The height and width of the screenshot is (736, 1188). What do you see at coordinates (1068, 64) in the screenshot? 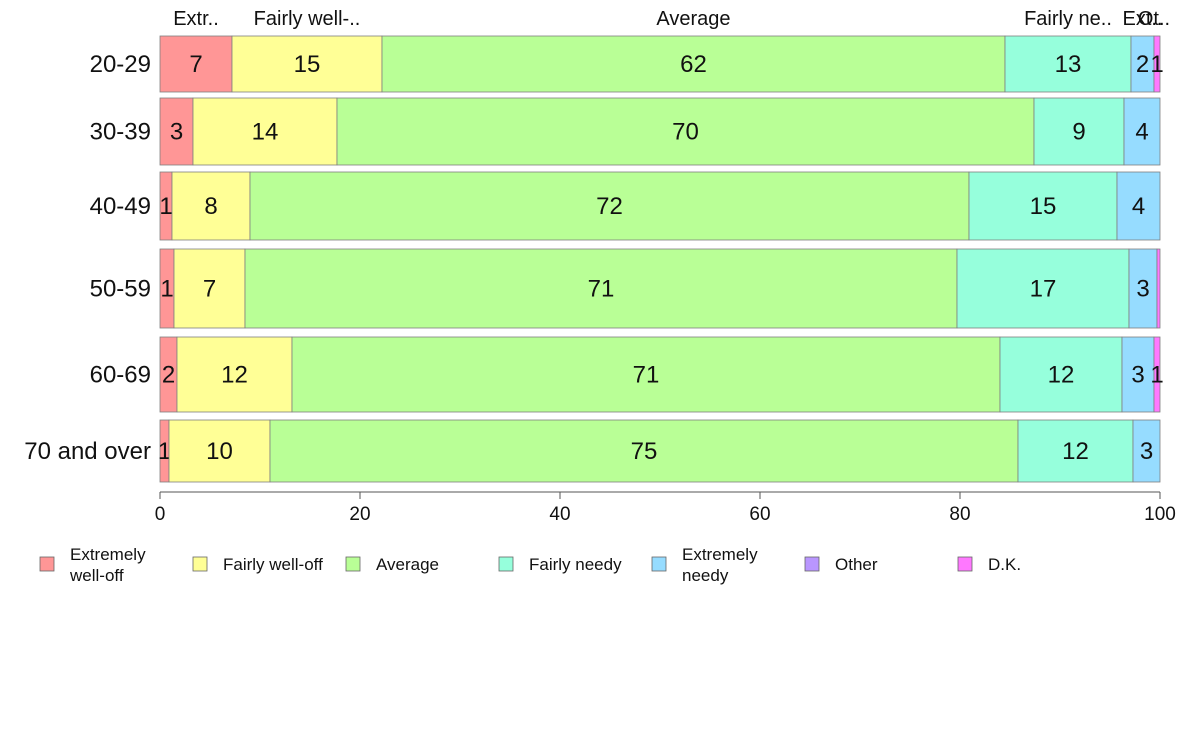
I see `data-label-20-29-fairly-needy: 13` at bounding box center [1068, 64].